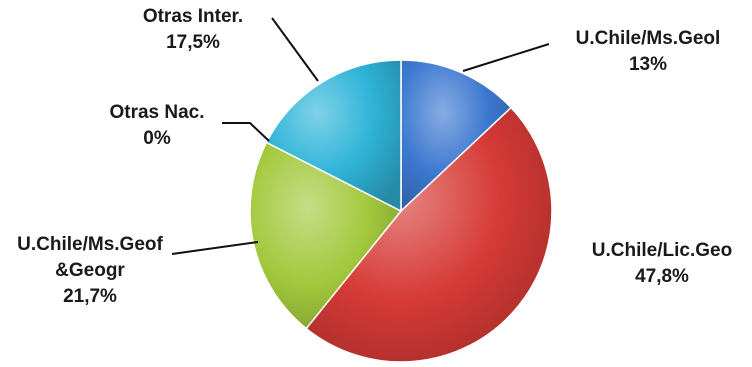 The width and height of the screenshot is (752, 367). I want to click on slice-value: 47,8%, so click(662, 276).